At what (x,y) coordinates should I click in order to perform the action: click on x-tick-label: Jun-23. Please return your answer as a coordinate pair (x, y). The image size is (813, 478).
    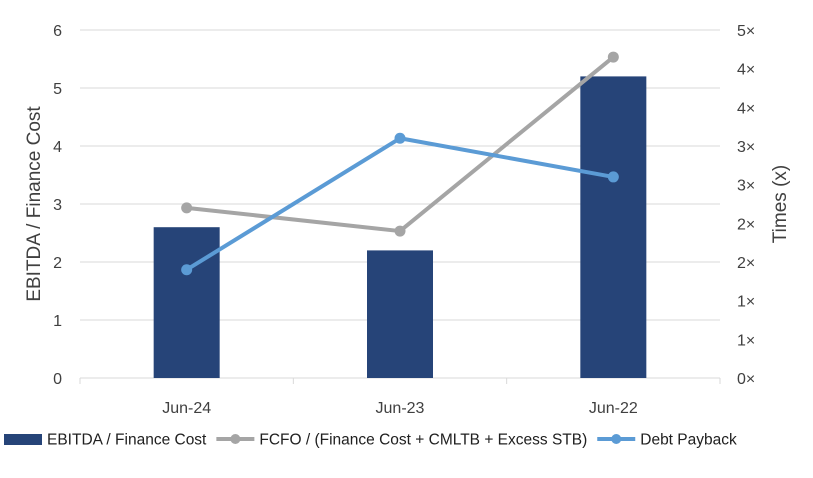
    Looking at the image, I should click on (400, 408).